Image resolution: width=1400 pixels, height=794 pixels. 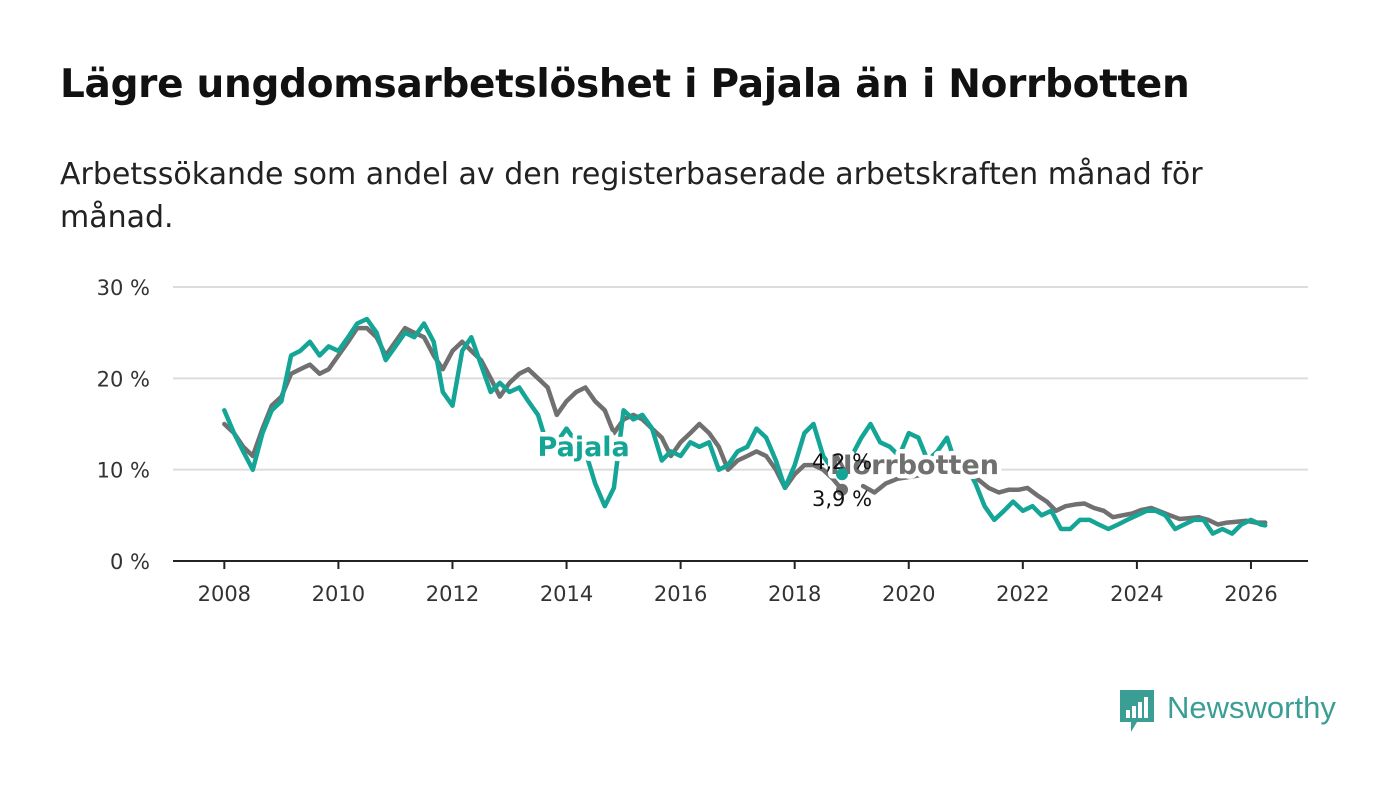 I want to click on x-tick-label: 2008, so click(x=224, y=594).